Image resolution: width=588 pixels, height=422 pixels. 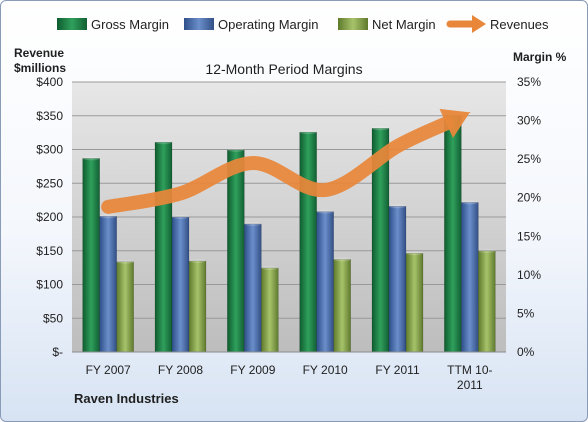 I want to click on left-tick-label: $400, so click(x=49, y=82).